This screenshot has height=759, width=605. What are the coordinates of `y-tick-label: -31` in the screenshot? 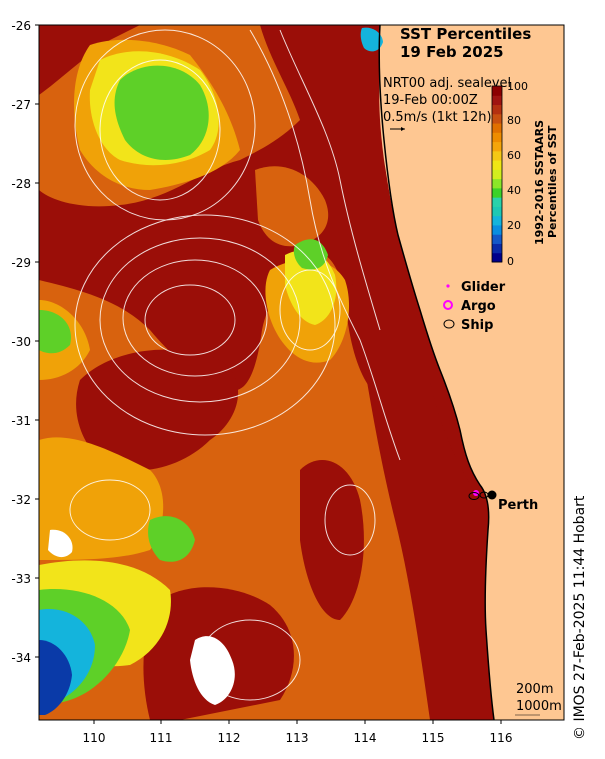 It's located at (21, 421).